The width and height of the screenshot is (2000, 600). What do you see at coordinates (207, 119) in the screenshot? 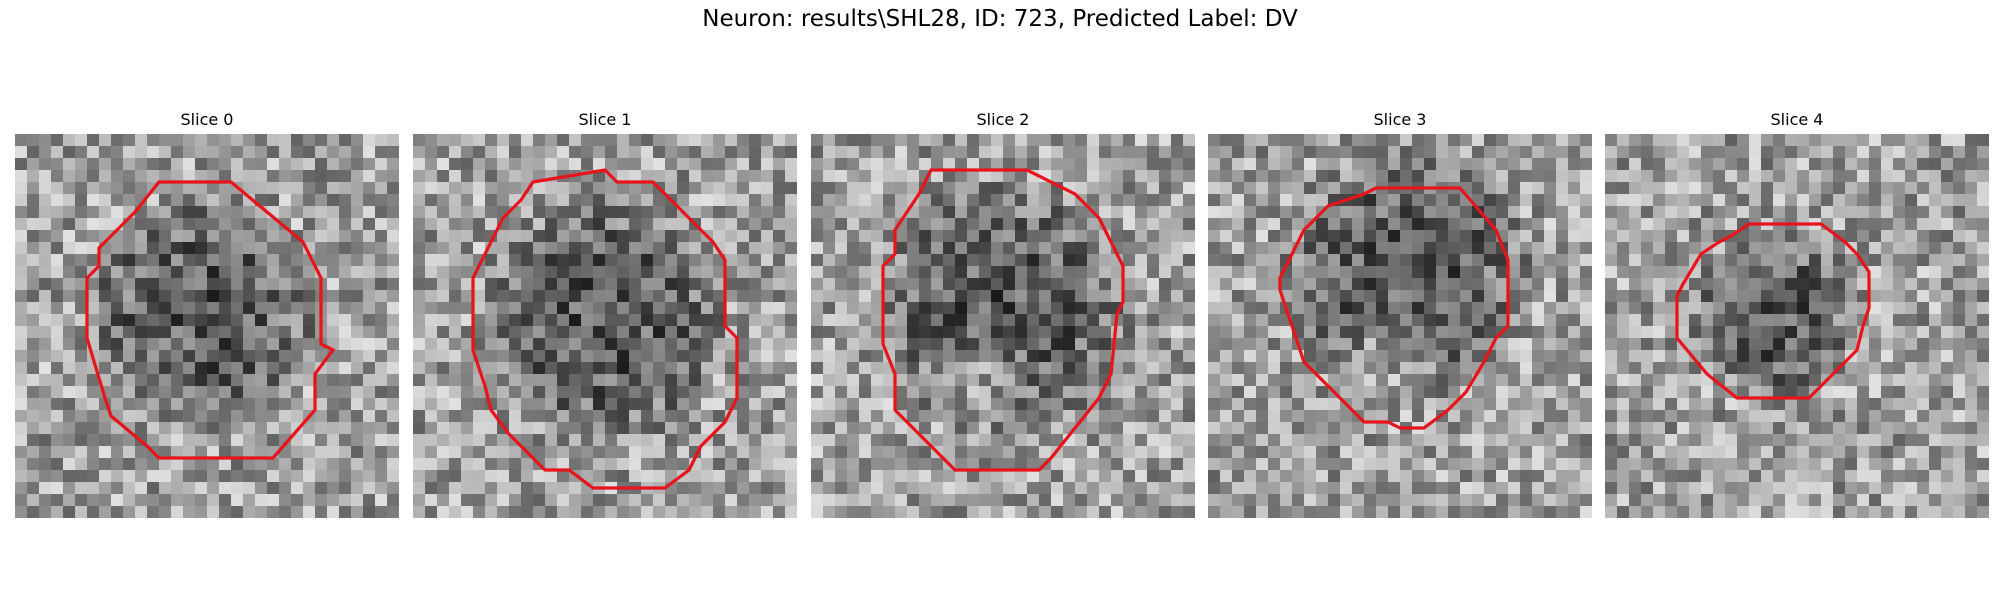
I see `slice-title: Slice 0` at bounding box center [207, 119].